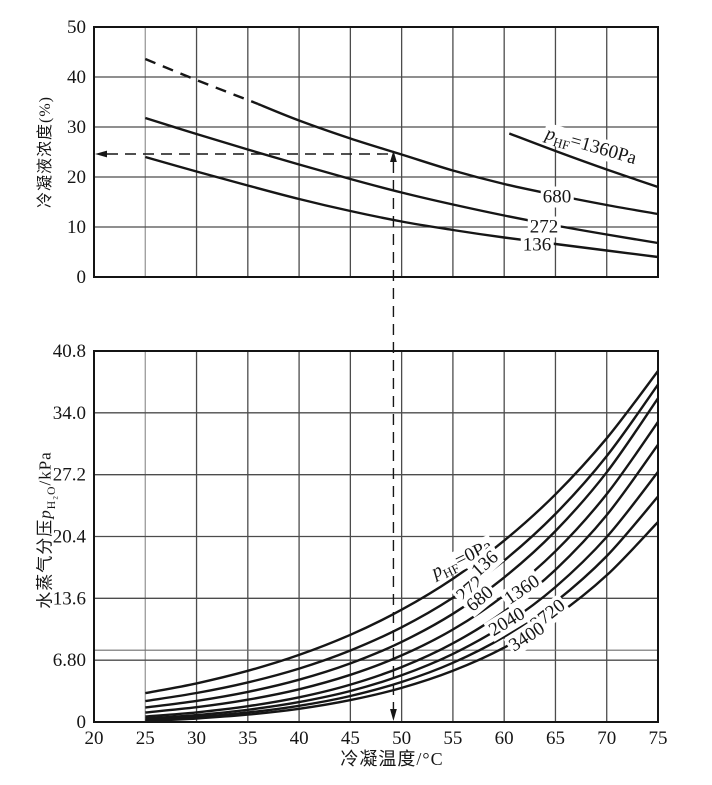 The width and height of the screenshot is (712, 785). I want to click on x-axis-label: 冷凝温度/°C, so click(392, 759).